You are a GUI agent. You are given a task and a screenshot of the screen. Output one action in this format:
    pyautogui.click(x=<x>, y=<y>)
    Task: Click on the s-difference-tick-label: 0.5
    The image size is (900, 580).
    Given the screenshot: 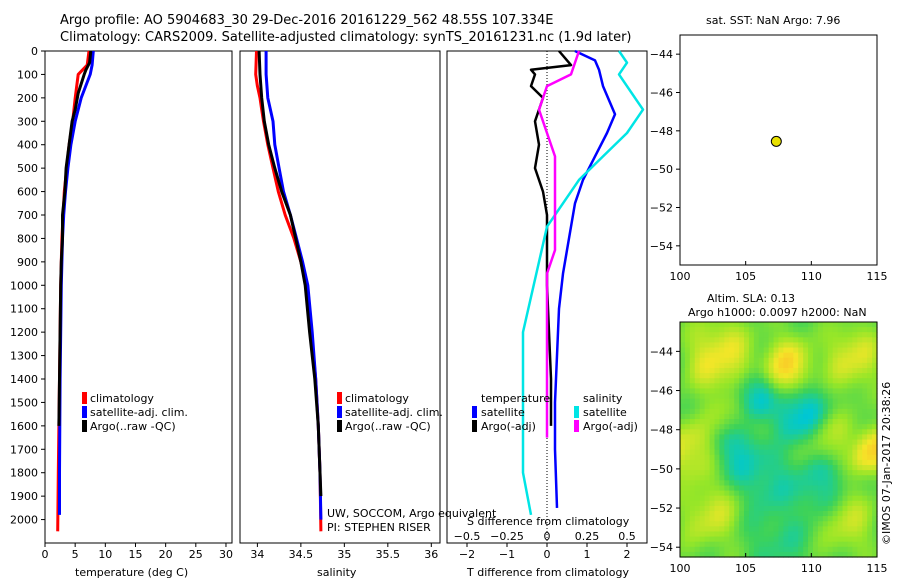 What is the action you would take?
    pyautogui.click(x=627, y=536)
    